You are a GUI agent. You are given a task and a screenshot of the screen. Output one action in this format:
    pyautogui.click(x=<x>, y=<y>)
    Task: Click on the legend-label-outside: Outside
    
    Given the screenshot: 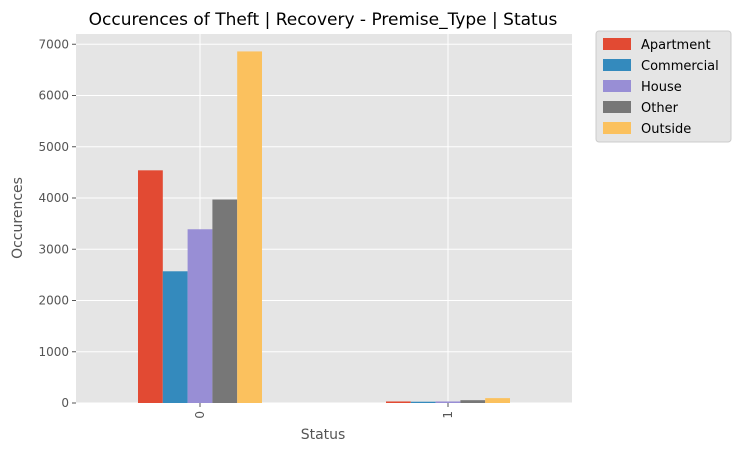 What is the action you would take?
    pyautogui.click(x=666, y=129)
    